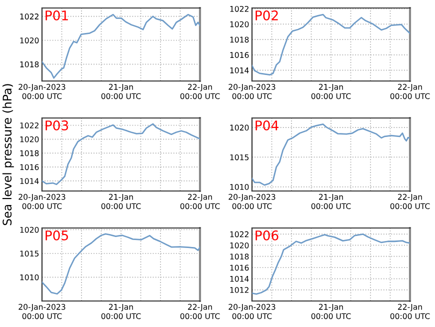 Image resolution: width=435 pixels, height=327 pixels. What do you see at coordinates (57, 15) in the screenshot?
I see `chart-title: P01` at bounding box center [57, 15].